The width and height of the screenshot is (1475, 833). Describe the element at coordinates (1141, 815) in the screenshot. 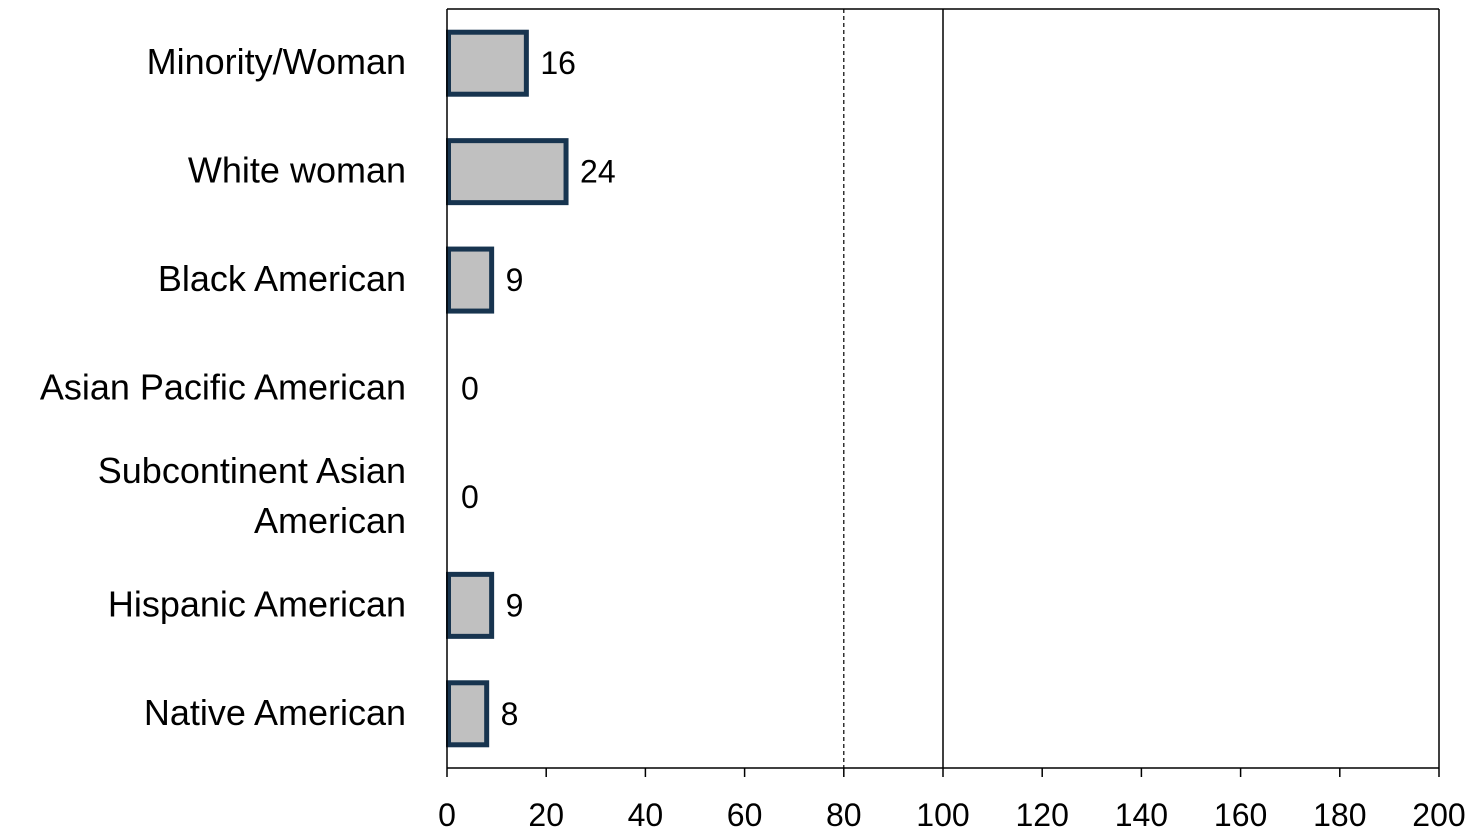

I see `x-tick-label: 140` at that location.